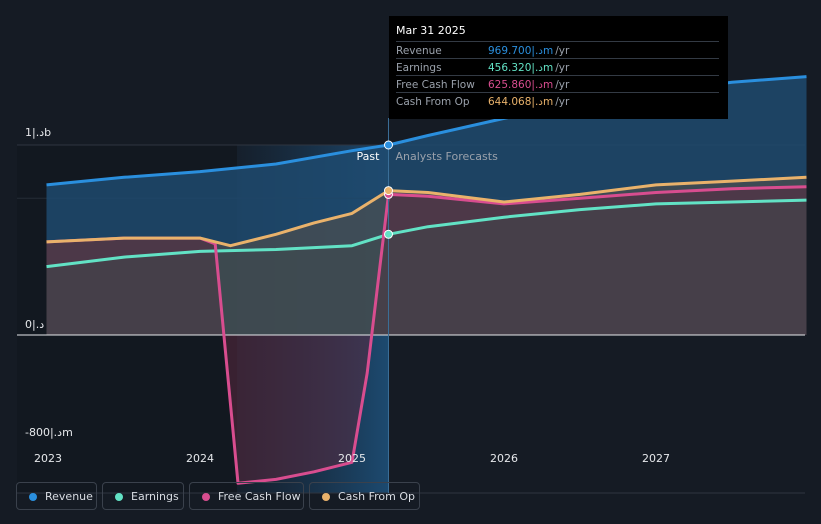 The height and width of the screenshot is (524, 821). Describe the element at coordinates (38, 132) in the screenshot. I see `y-tick-label: 1|.ﺩb` at that location.